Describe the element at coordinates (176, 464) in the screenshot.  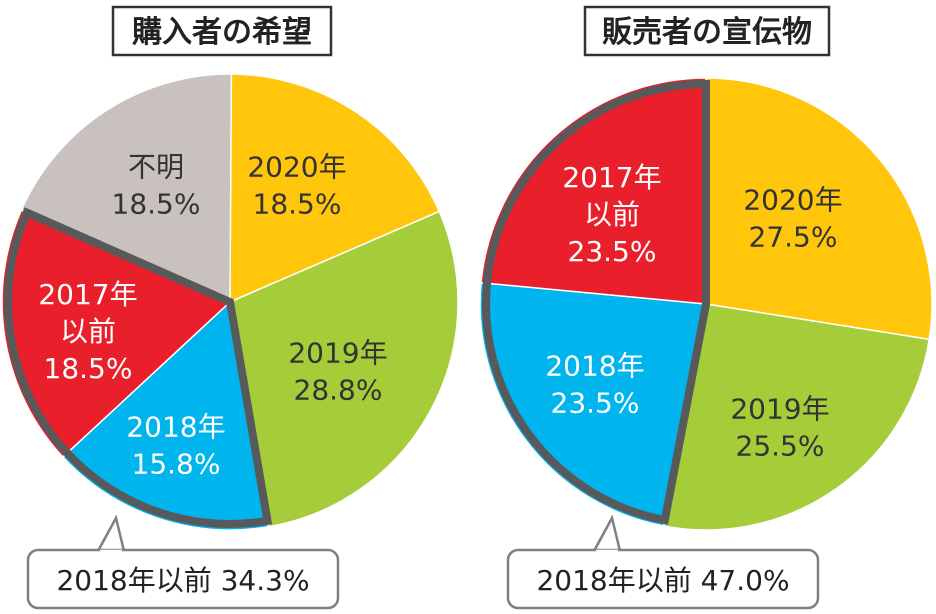
I see `slice-label-3: 15.8%` at that location.